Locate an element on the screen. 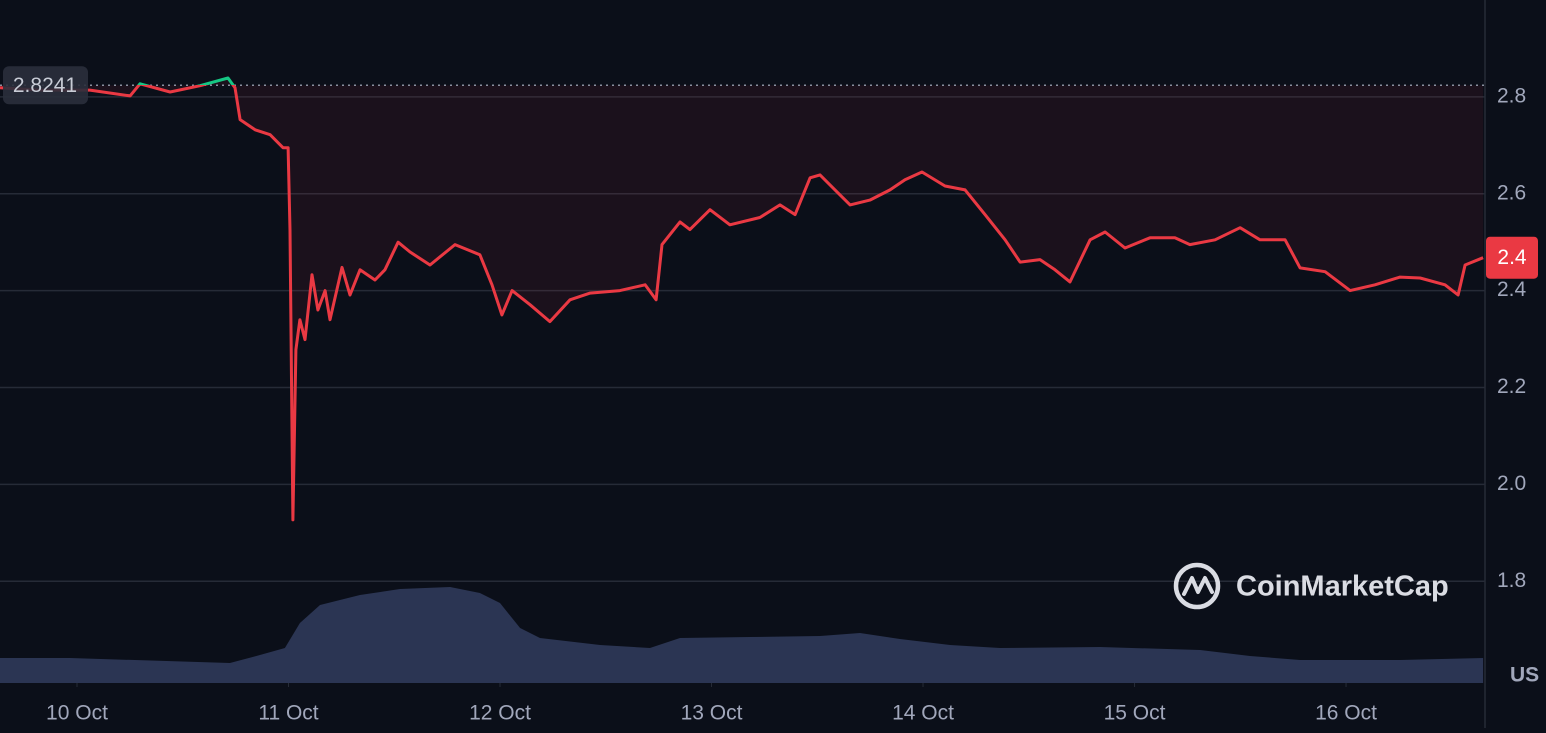  volume-area is located at coordinates (742, 635).